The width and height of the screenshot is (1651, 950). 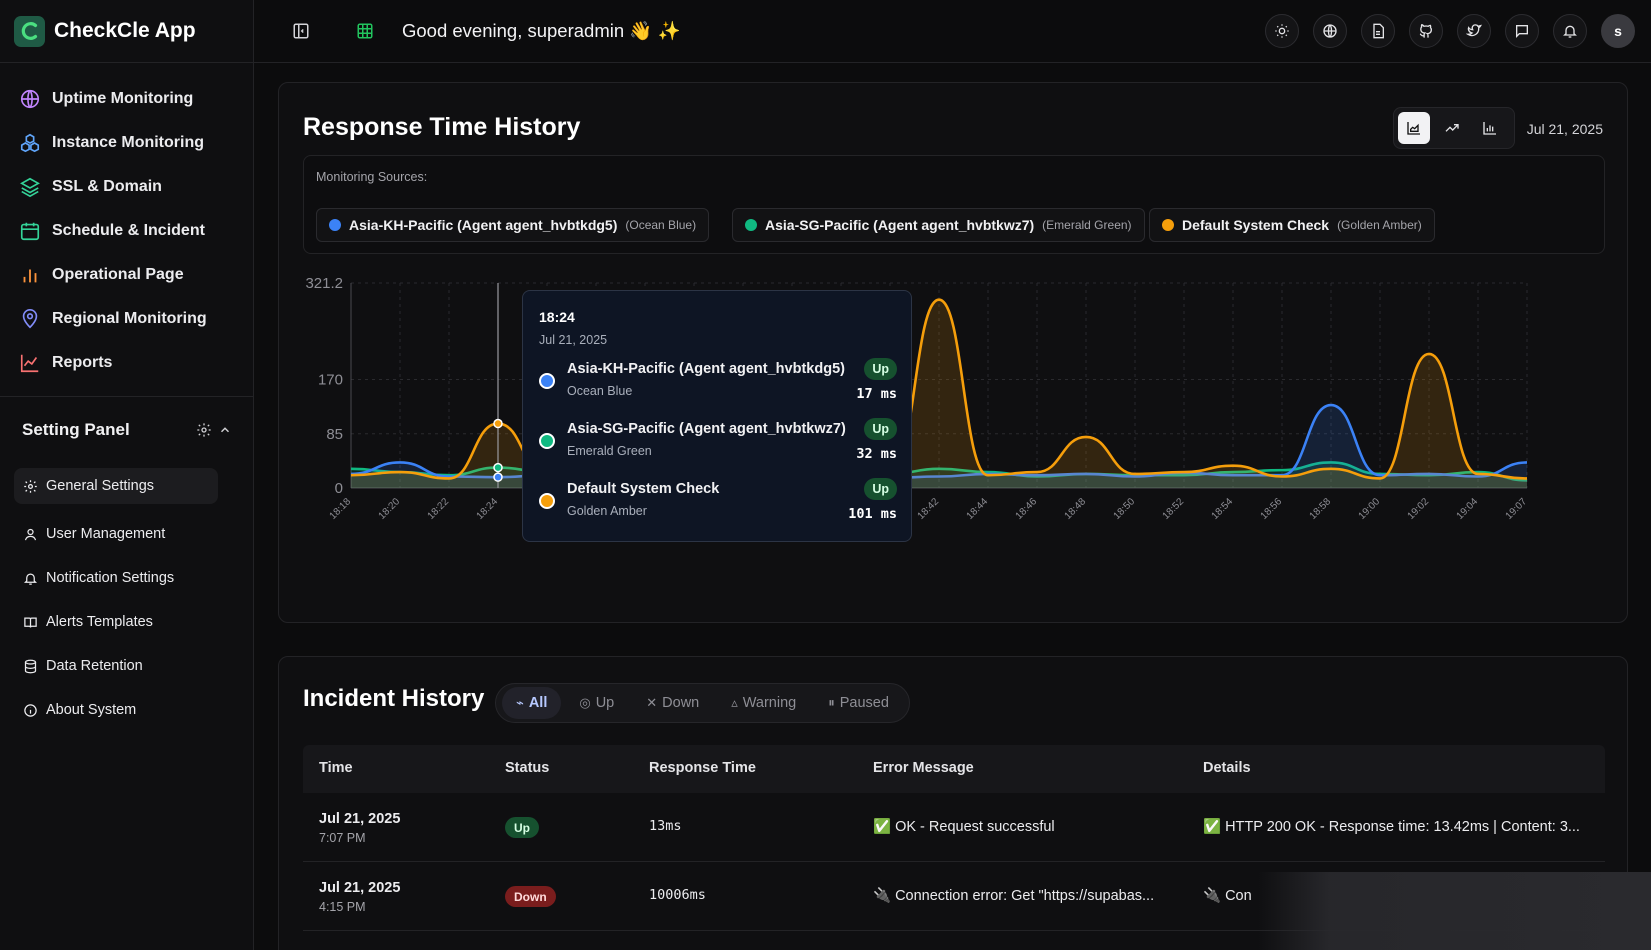 What do you see at coordinates (1227, 896) in the screenshot?
I see `row-details: 🔌 Con` at bounding box center [1227, 896].